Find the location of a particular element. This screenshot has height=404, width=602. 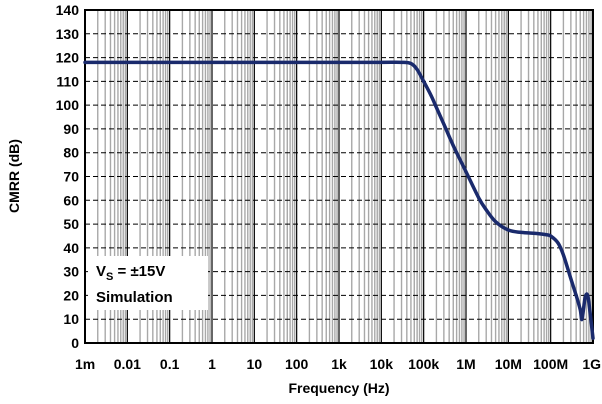

y-tick-label: 50 is located at coordinates (71, 224).